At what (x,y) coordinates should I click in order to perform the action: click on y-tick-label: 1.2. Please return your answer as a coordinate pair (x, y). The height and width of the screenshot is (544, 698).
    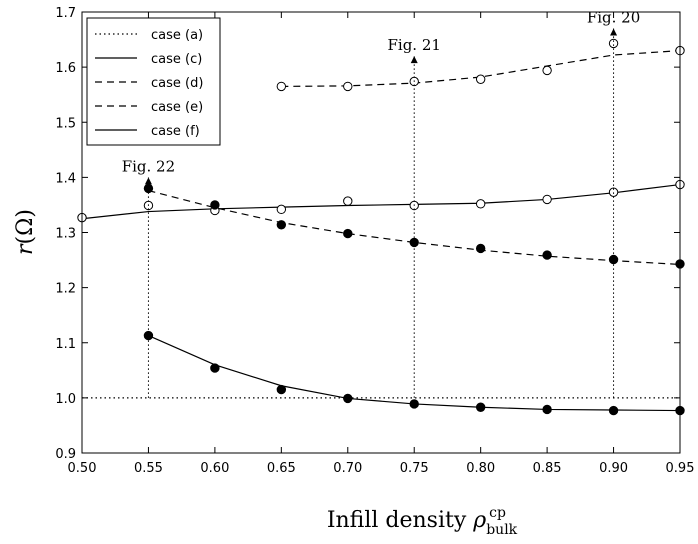
    Looking at the image, I should click on (65, 289).